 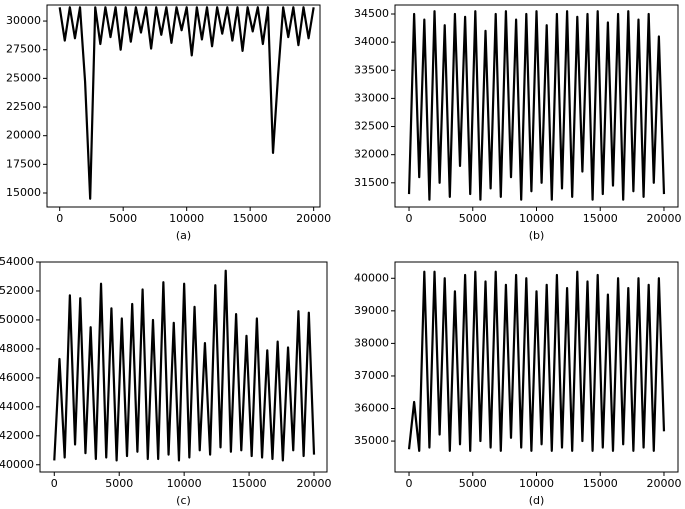 I want to click on y-tick-label: 32000, so click(x=371, y=154).